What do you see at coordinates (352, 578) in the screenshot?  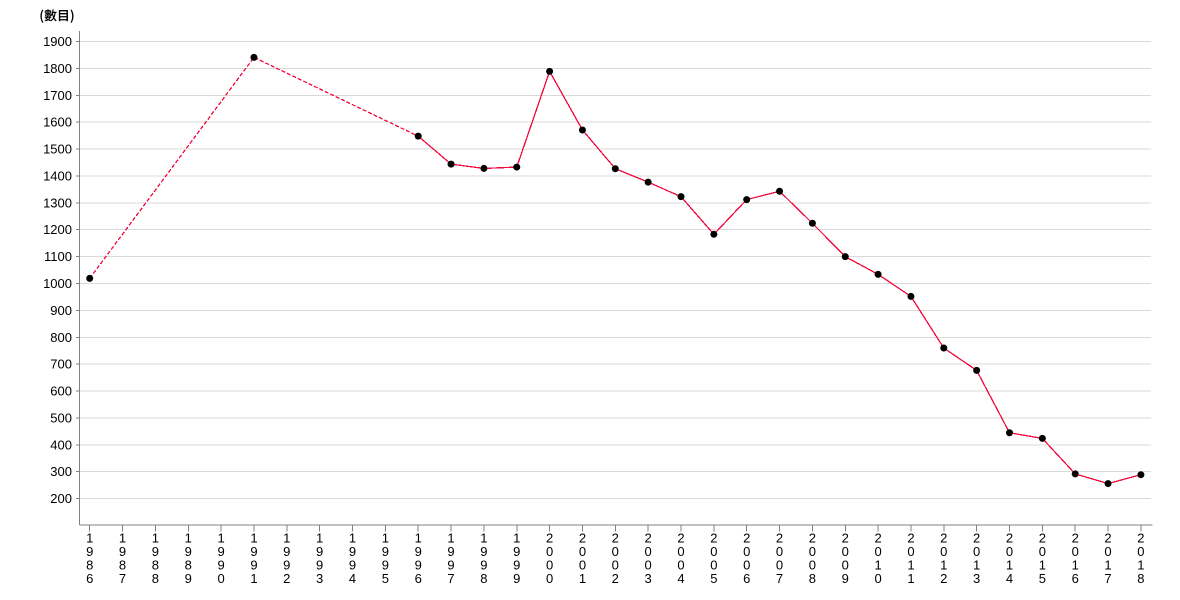 I see `svg-text: 4` at bounding box center [352, 578].